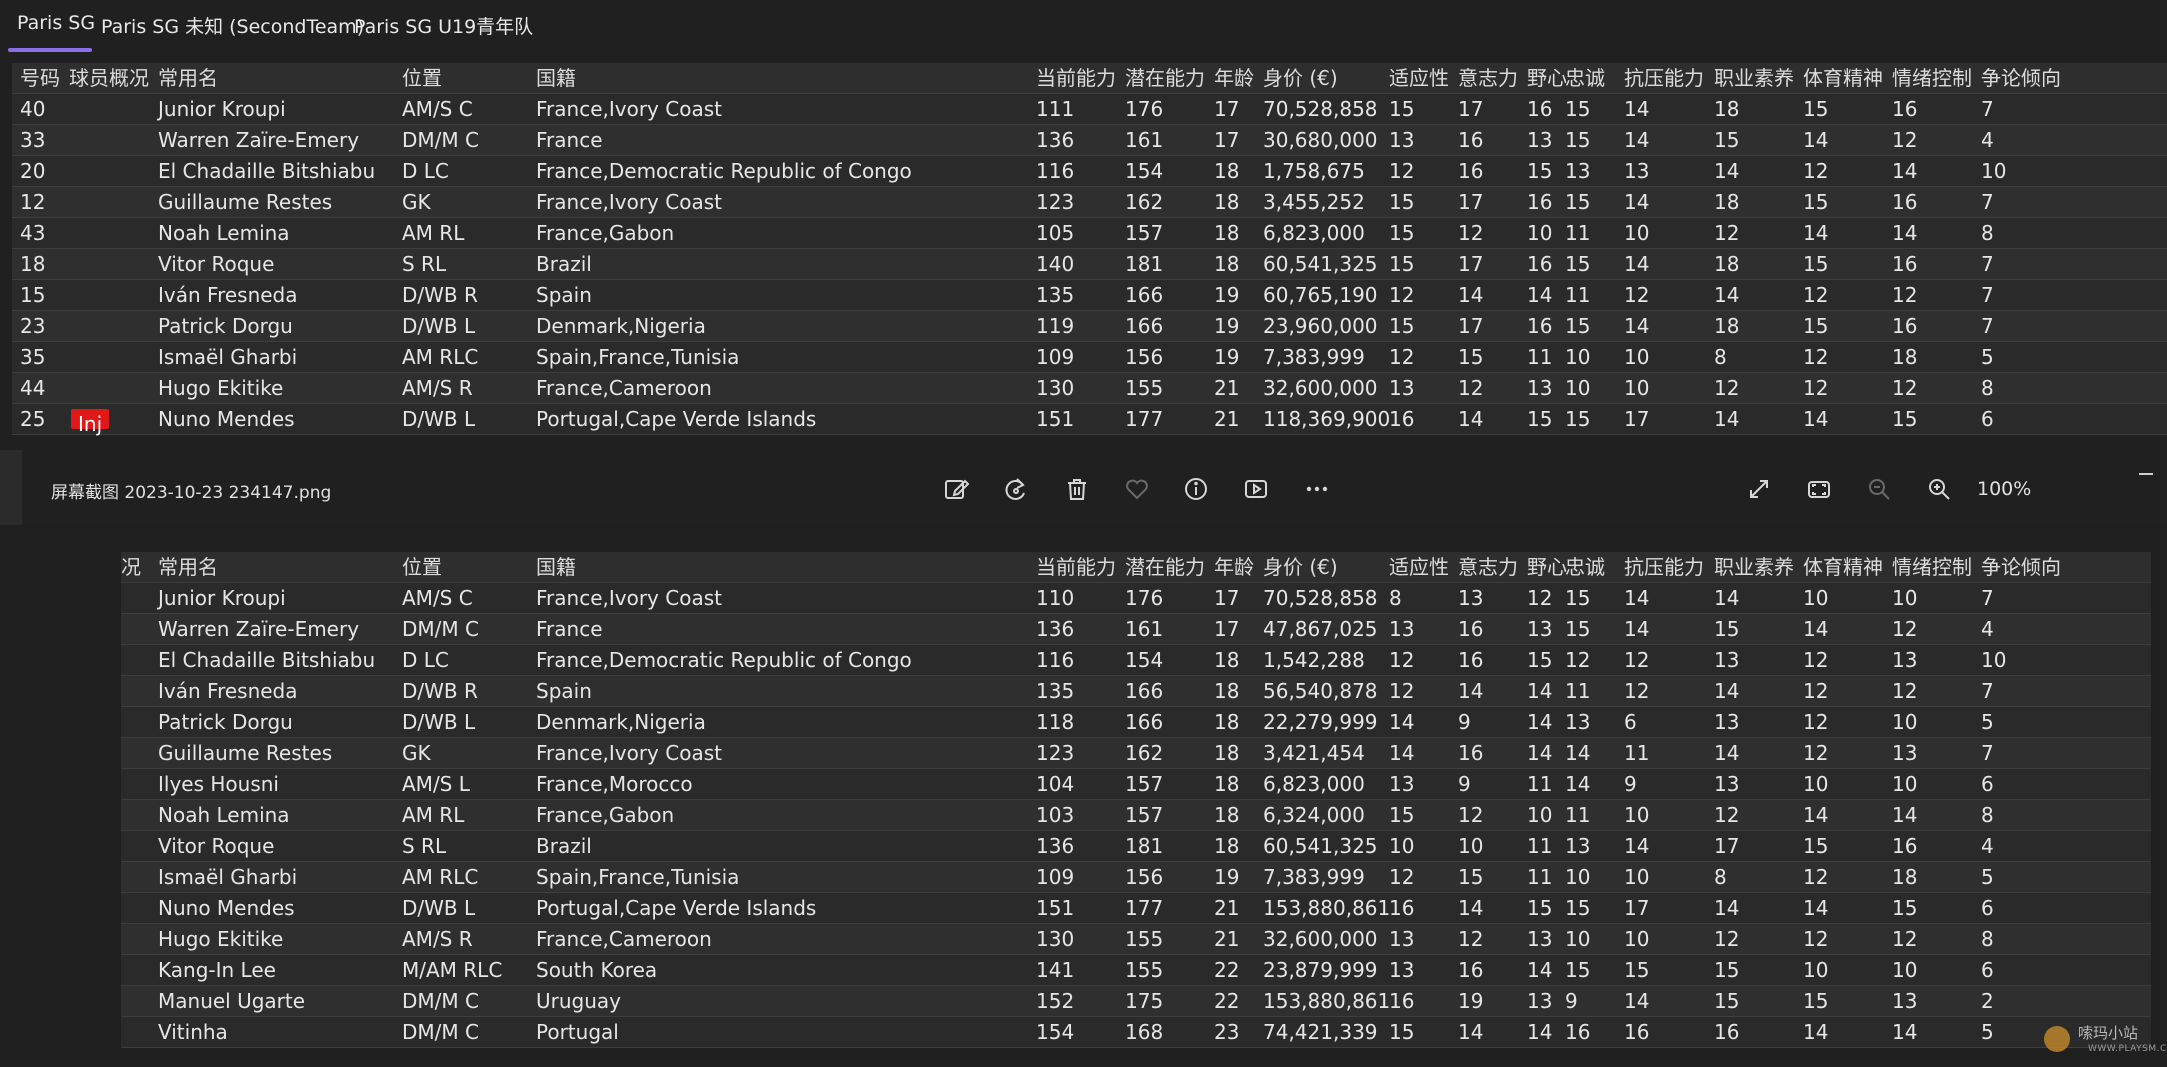 This screenshot has width=2167, height=1067. What do you see at coordinates (232, 1001) in the screenshot?
I see `cell-name: Manuel Ugarte` at bounding box center [232, 1001].